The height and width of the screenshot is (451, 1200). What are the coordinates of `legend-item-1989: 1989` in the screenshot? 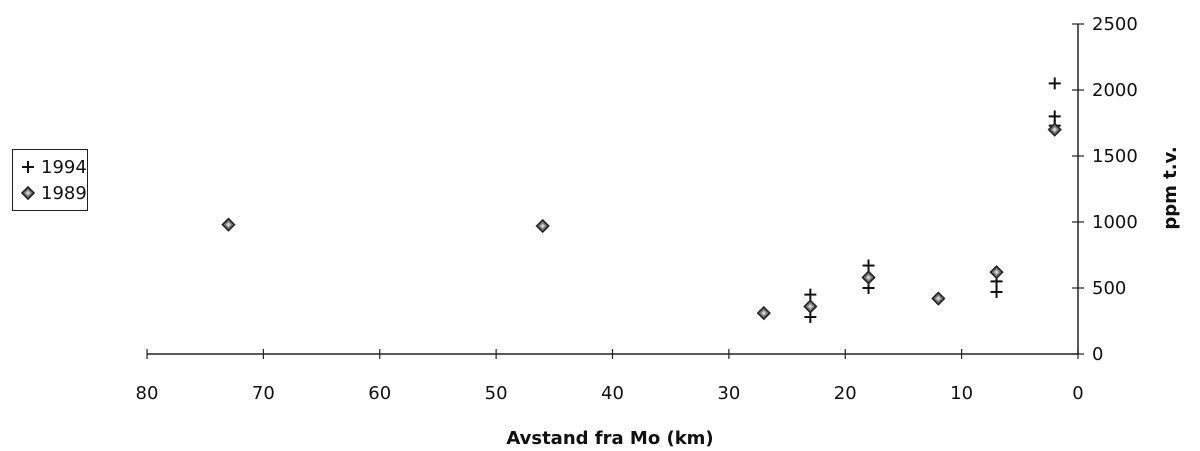 It's located at (53, 193).